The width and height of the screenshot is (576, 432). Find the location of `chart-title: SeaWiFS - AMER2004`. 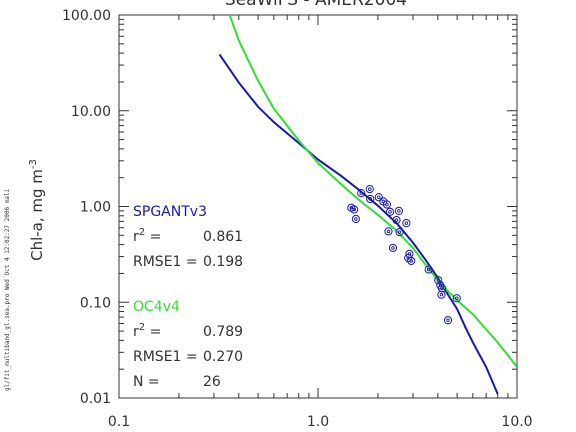

chart-title: SeaWiFS - AMER2004 is located at coordinates (316, 5).